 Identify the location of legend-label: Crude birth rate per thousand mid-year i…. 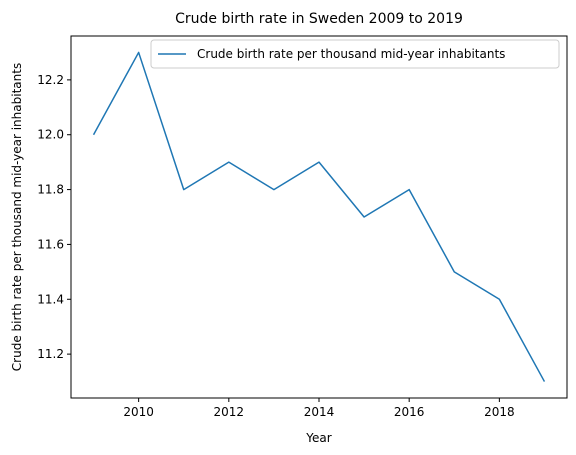
(351, 54).